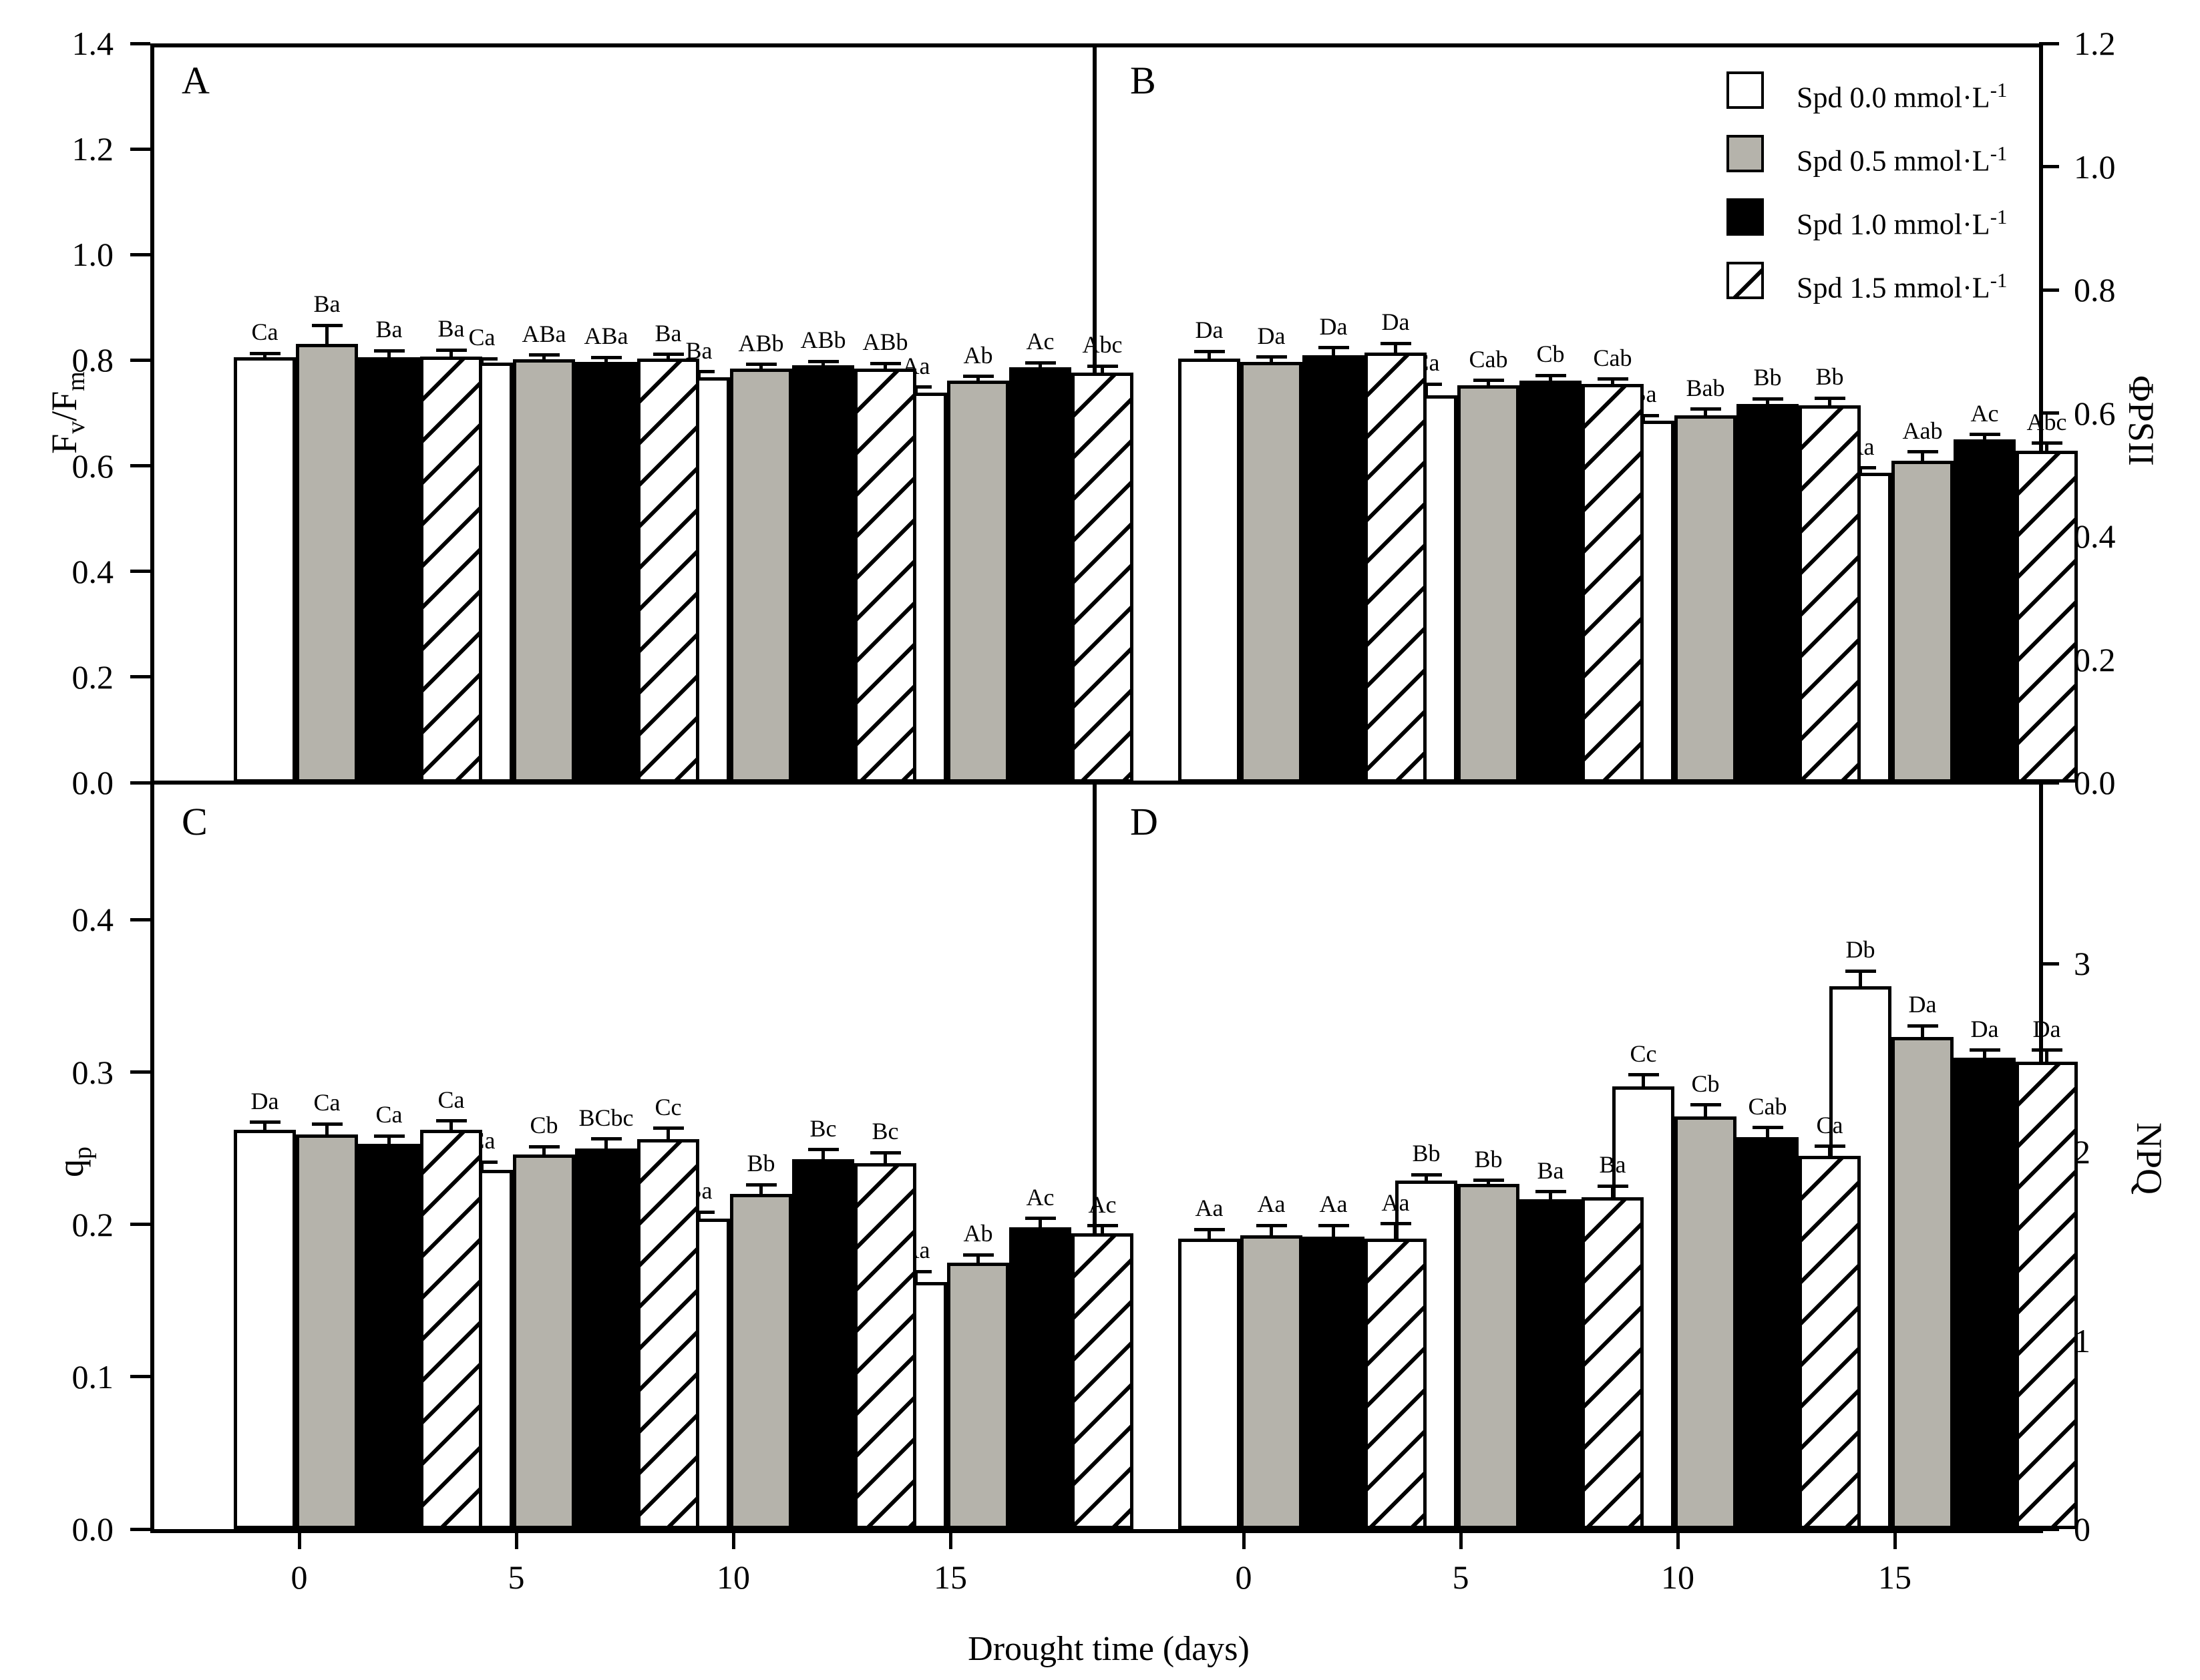 Image resolution: width=2200 pixels, height=1680 pixels. I want to click on legend-label: Spd 1.0 mmol·L-1, so click(1902, 223).